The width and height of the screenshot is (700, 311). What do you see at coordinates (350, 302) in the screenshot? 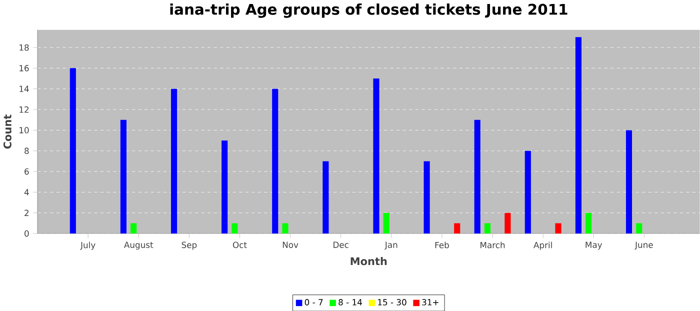
I see `legend-label: 8 - 14` at bounding box center [350, 302].